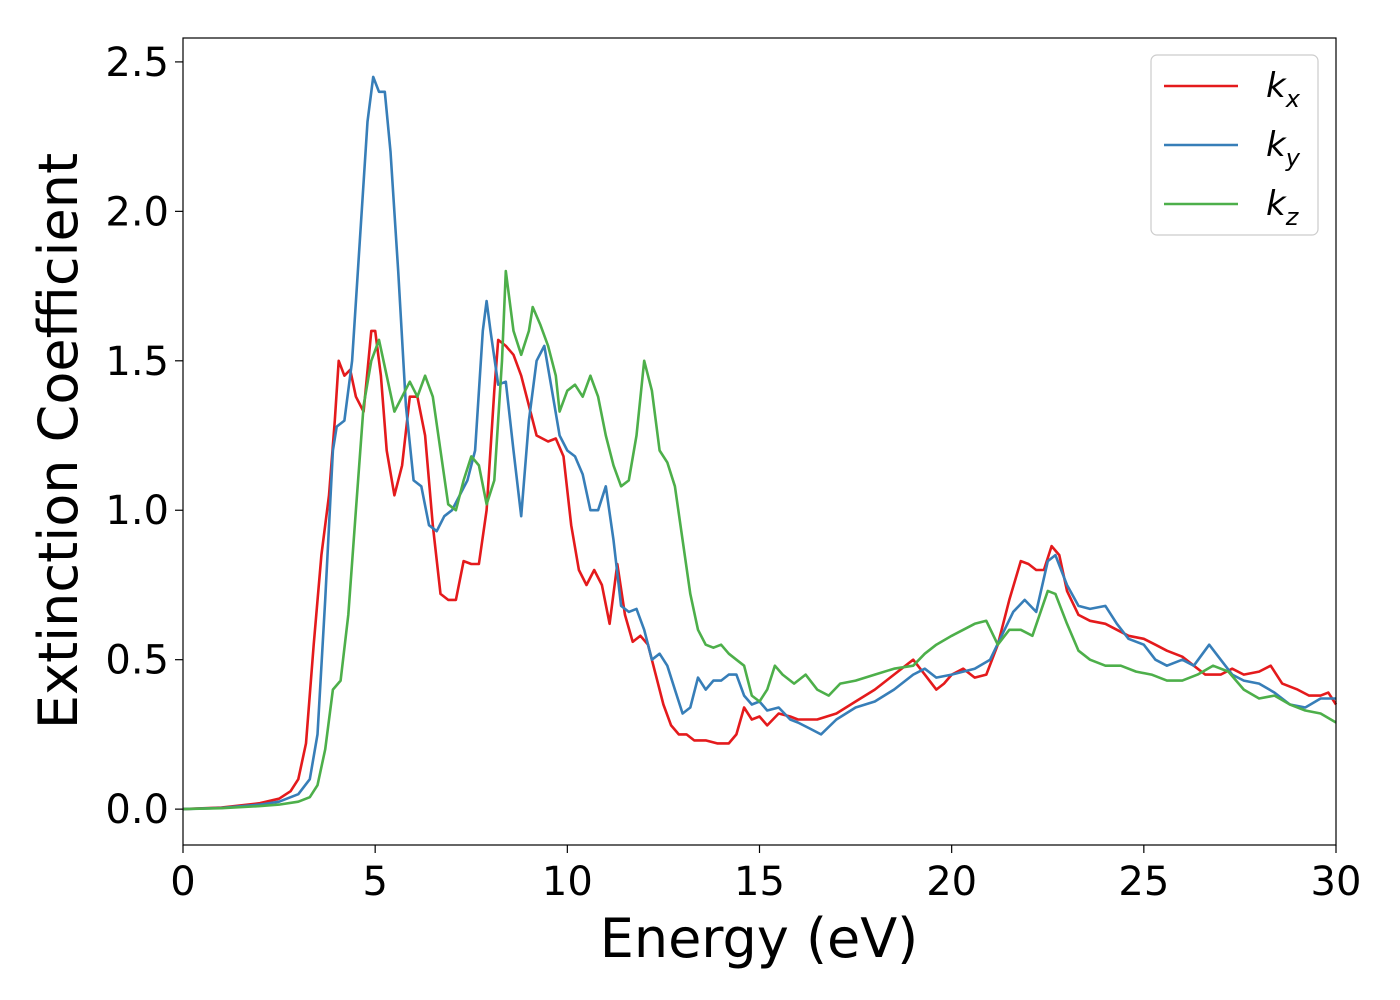 The width and height of the screenshot is (1400, 1000). What do you see at coordinates (374, 882) in the screenshot?
I see `x-tick-label: 5` at bounding box center [374, 882].